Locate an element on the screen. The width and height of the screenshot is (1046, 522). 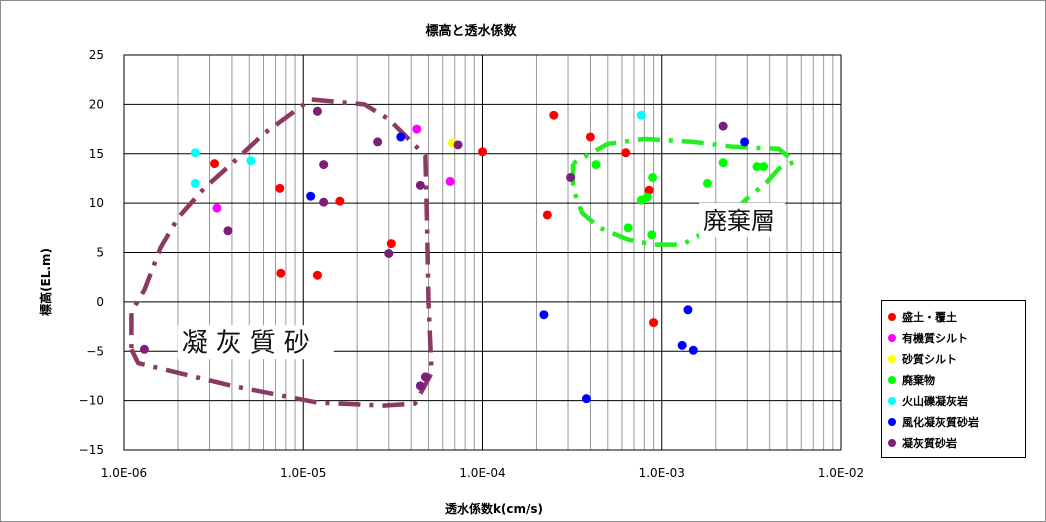
y-axis-ticks: 25 20 15 10 5 0 −5 −10 −15 is located at coordinates (91, 252).